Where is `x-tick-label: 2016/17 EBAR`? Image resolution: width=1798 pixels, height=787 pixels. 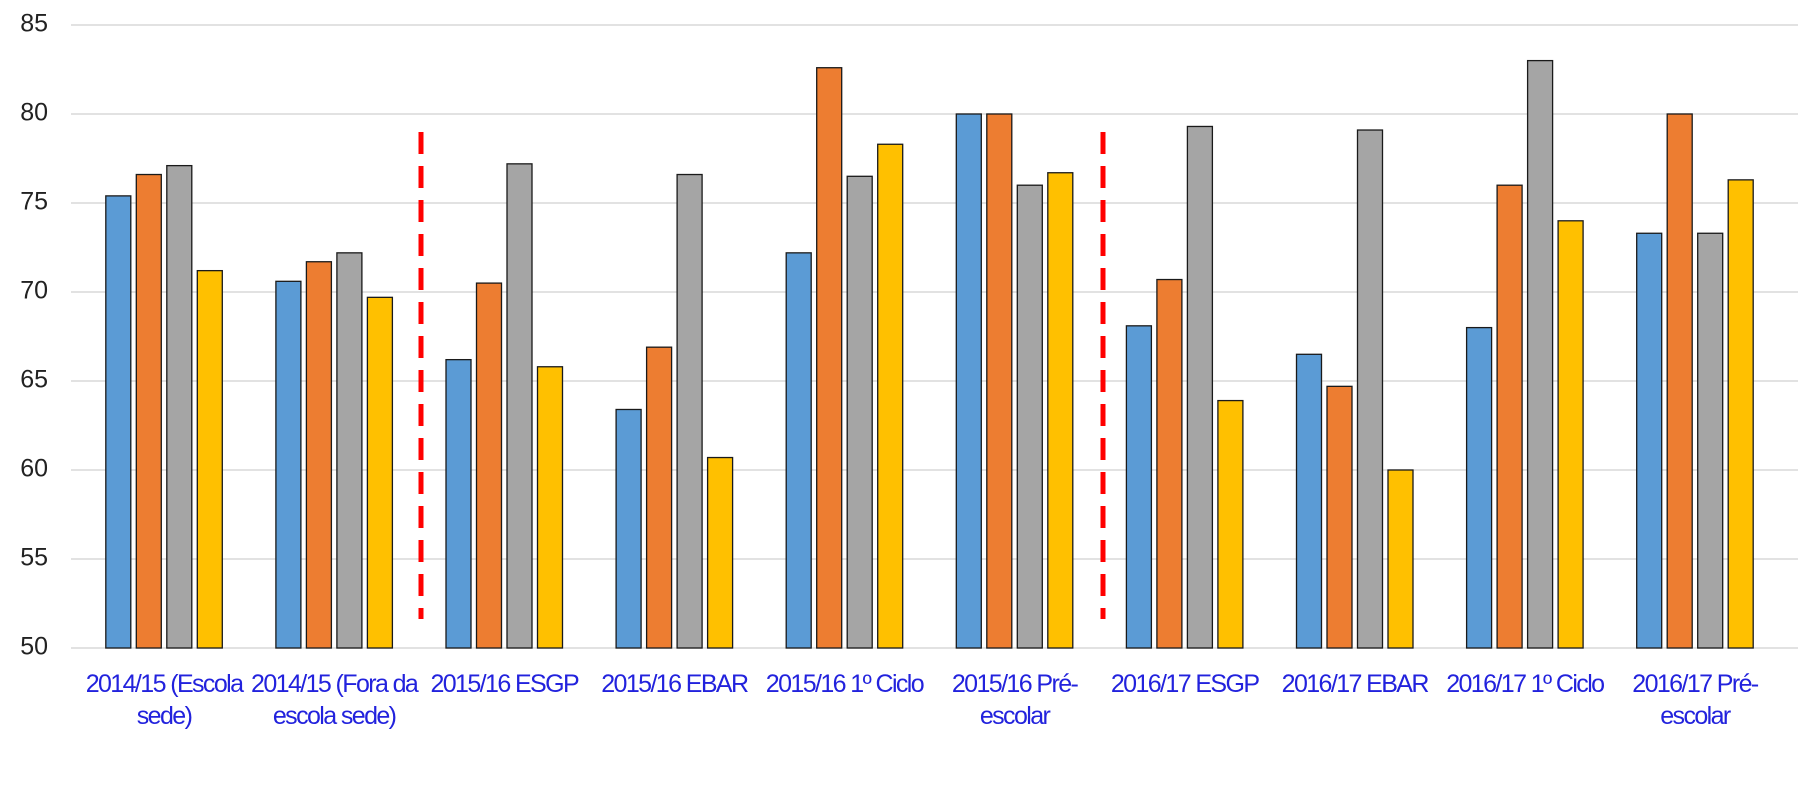 x-tick-label: 2016/17 EBAR is located at coordinates (1355, 684).